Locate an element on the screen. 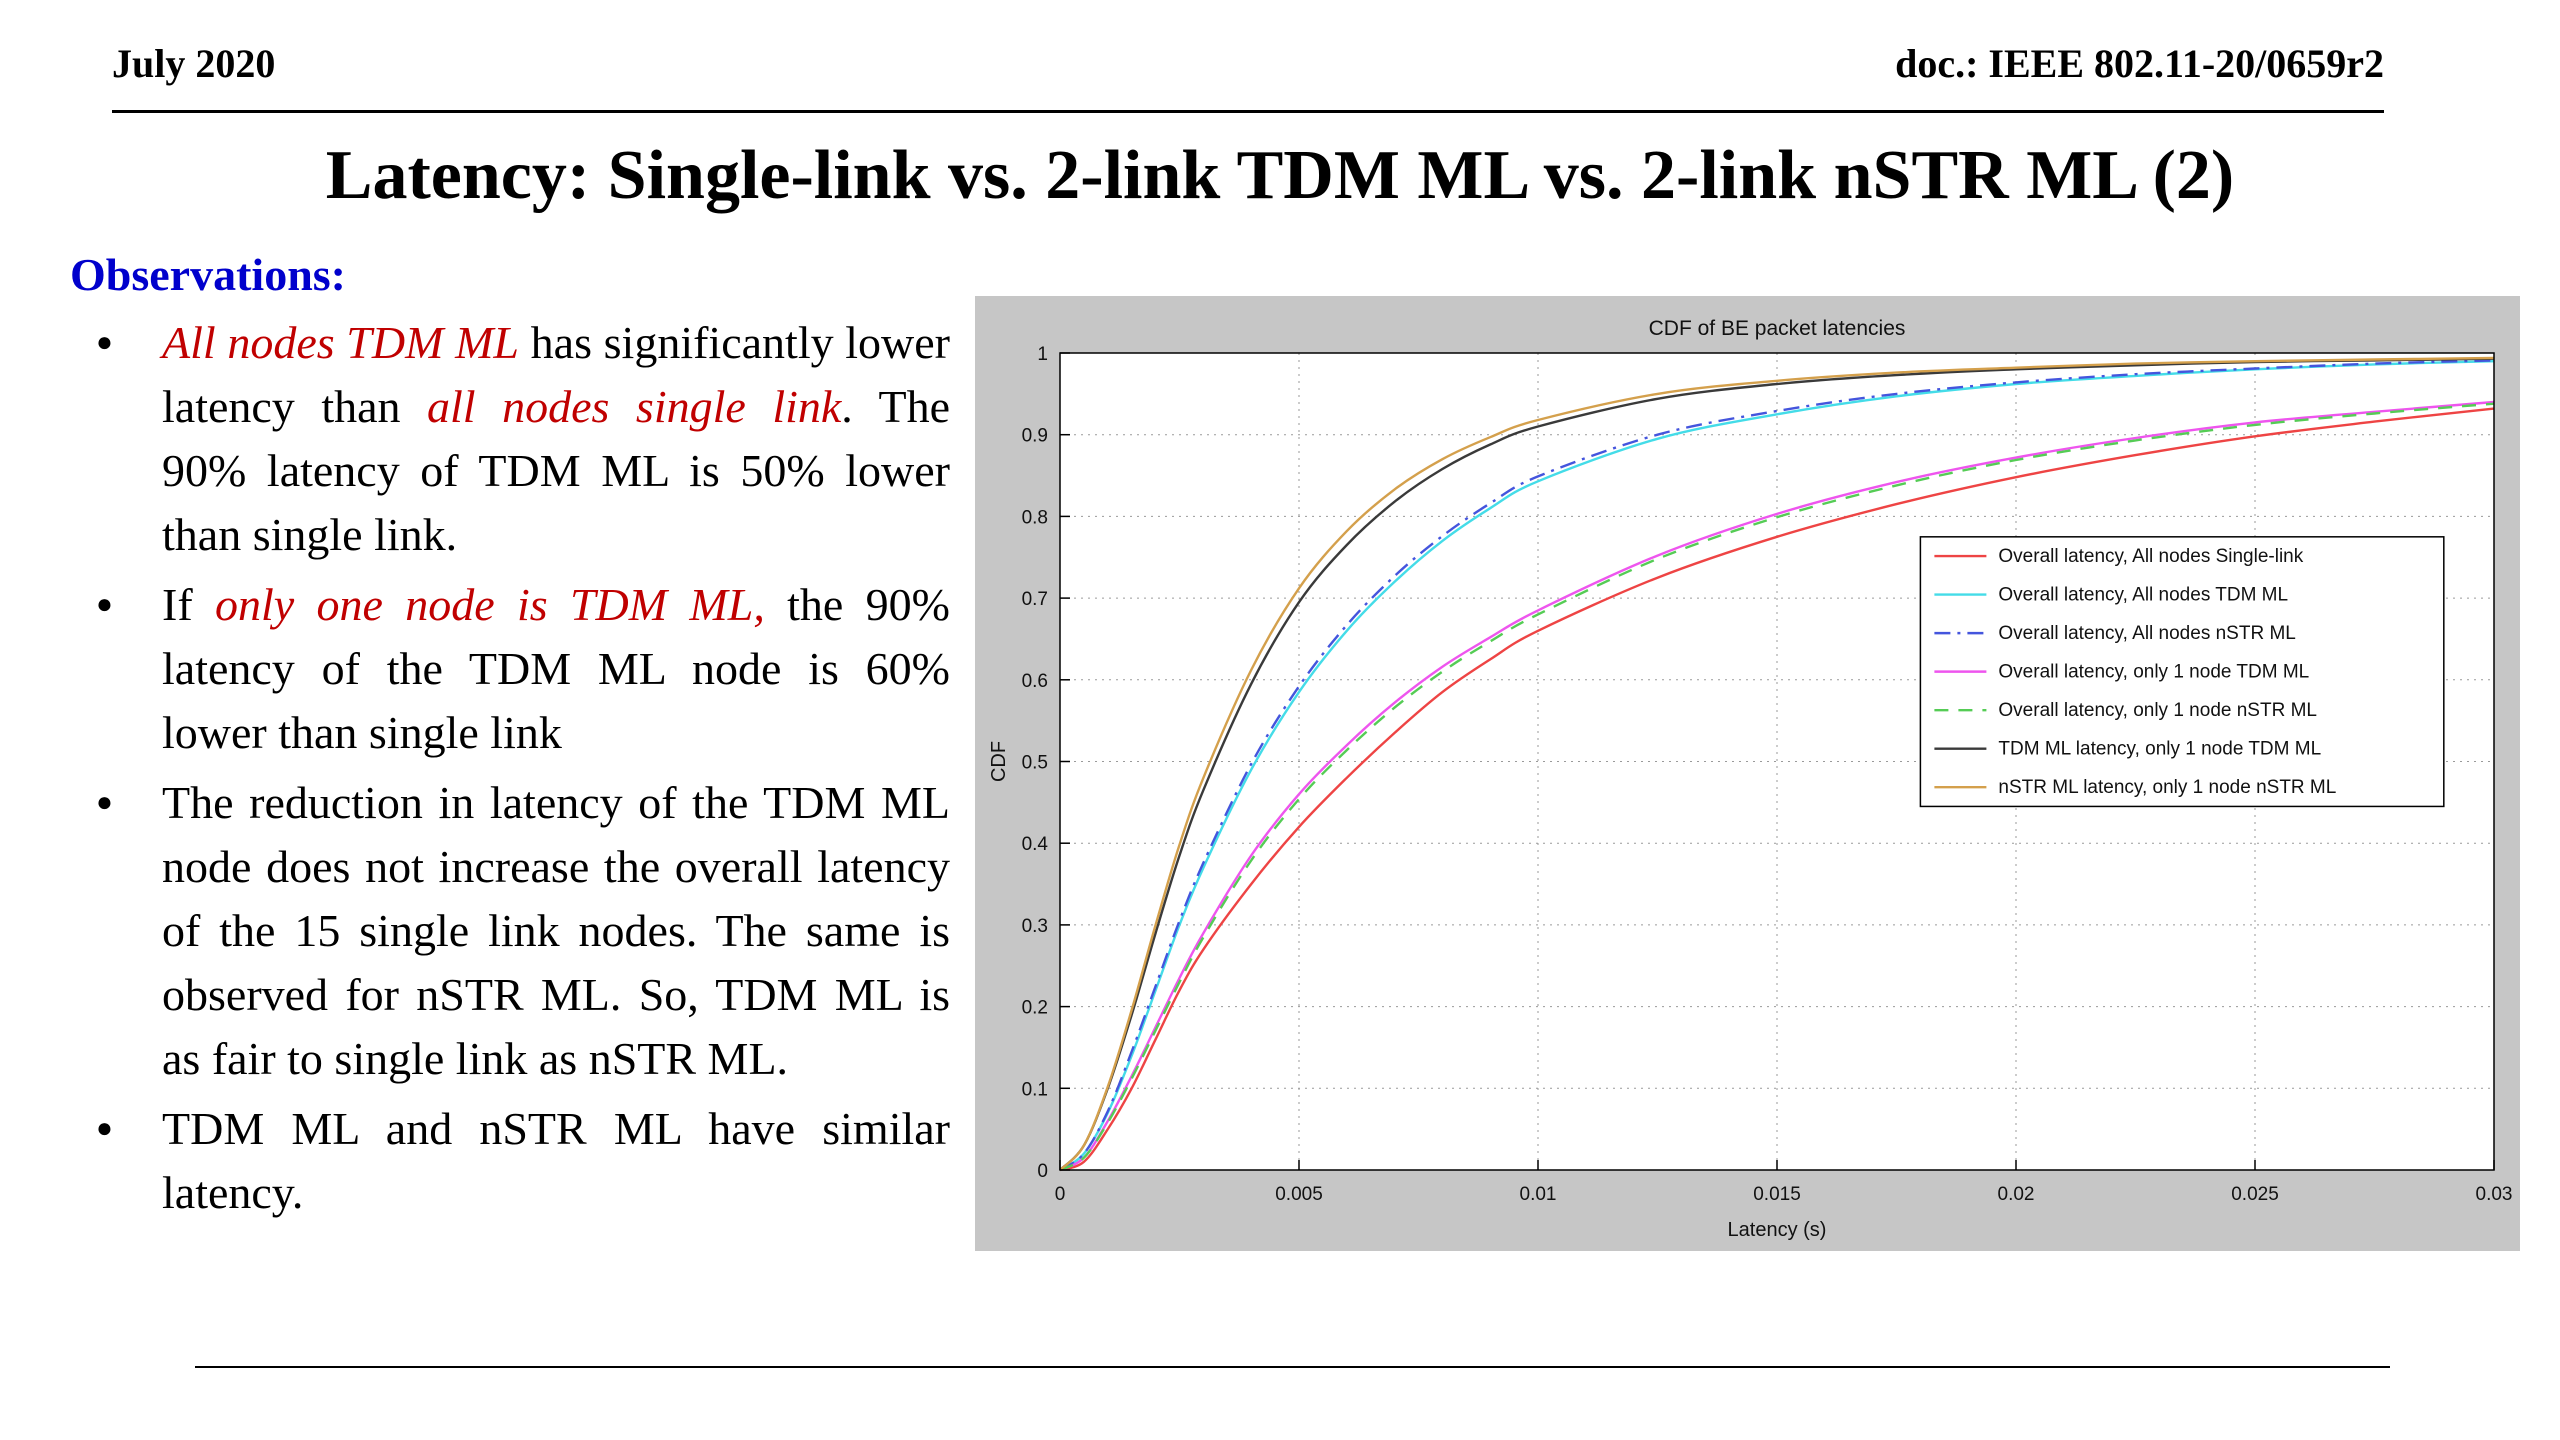 This screenshot has width=2560, height=1440. y-tick-label: 0.4 is located at coordinates (1035, 844).